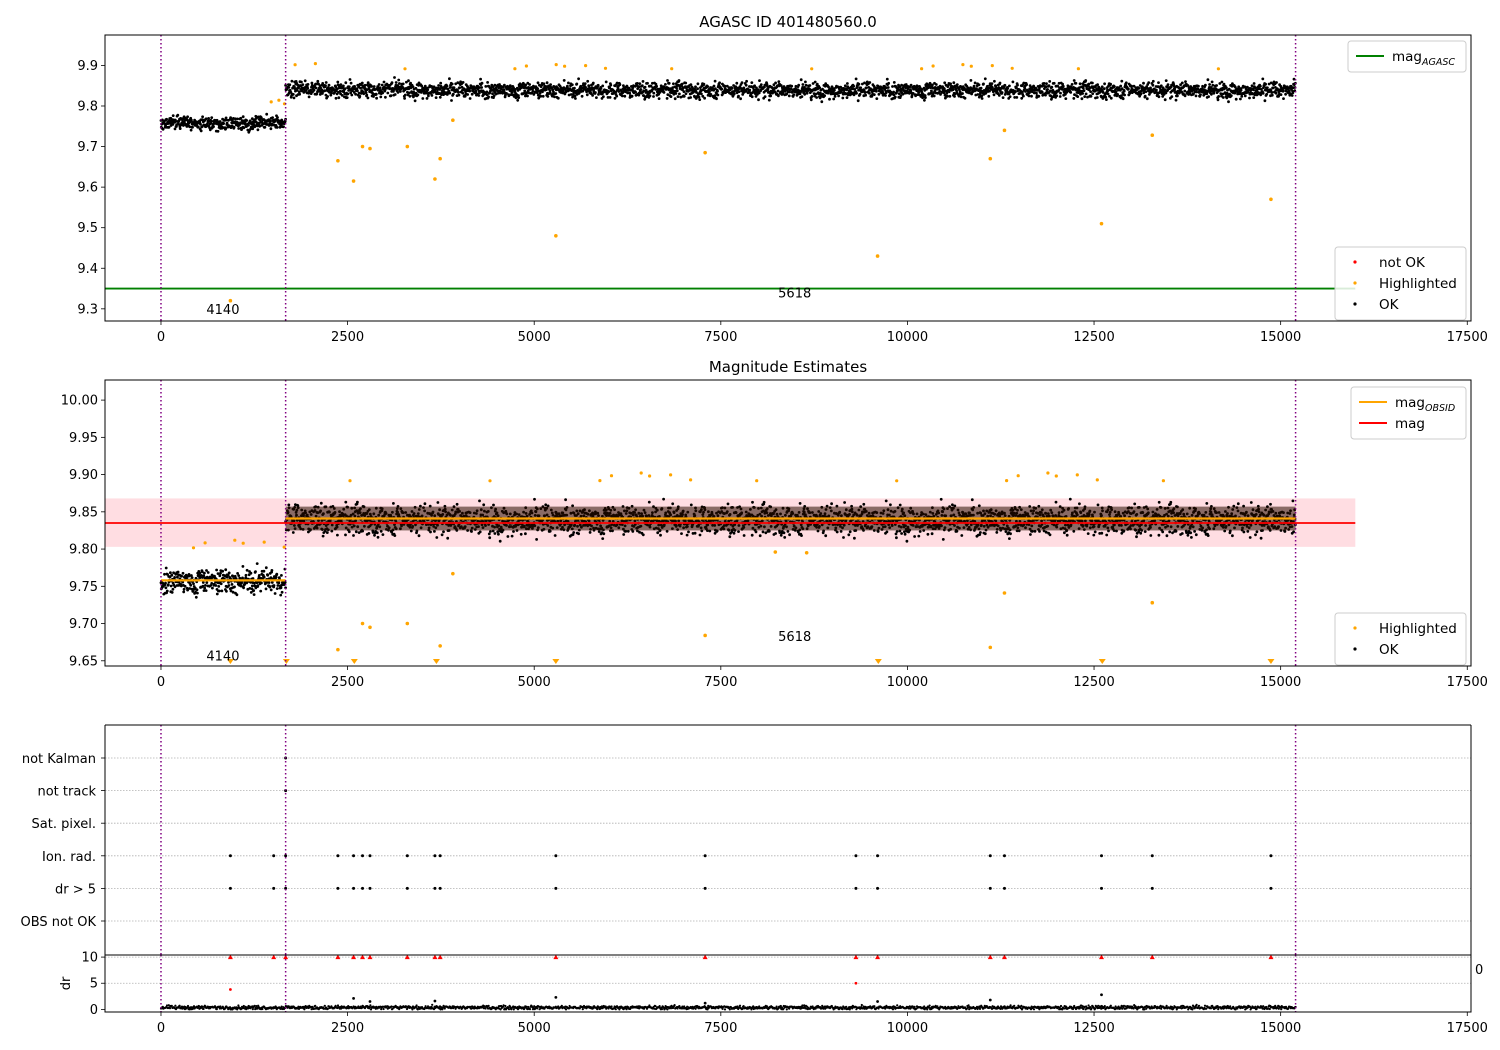 The height and width of the screenshot is (1050, 1500). Describe the element at coordinates (534, 337) in the screenshot. I see `x-tick-label: 5000` at that location.